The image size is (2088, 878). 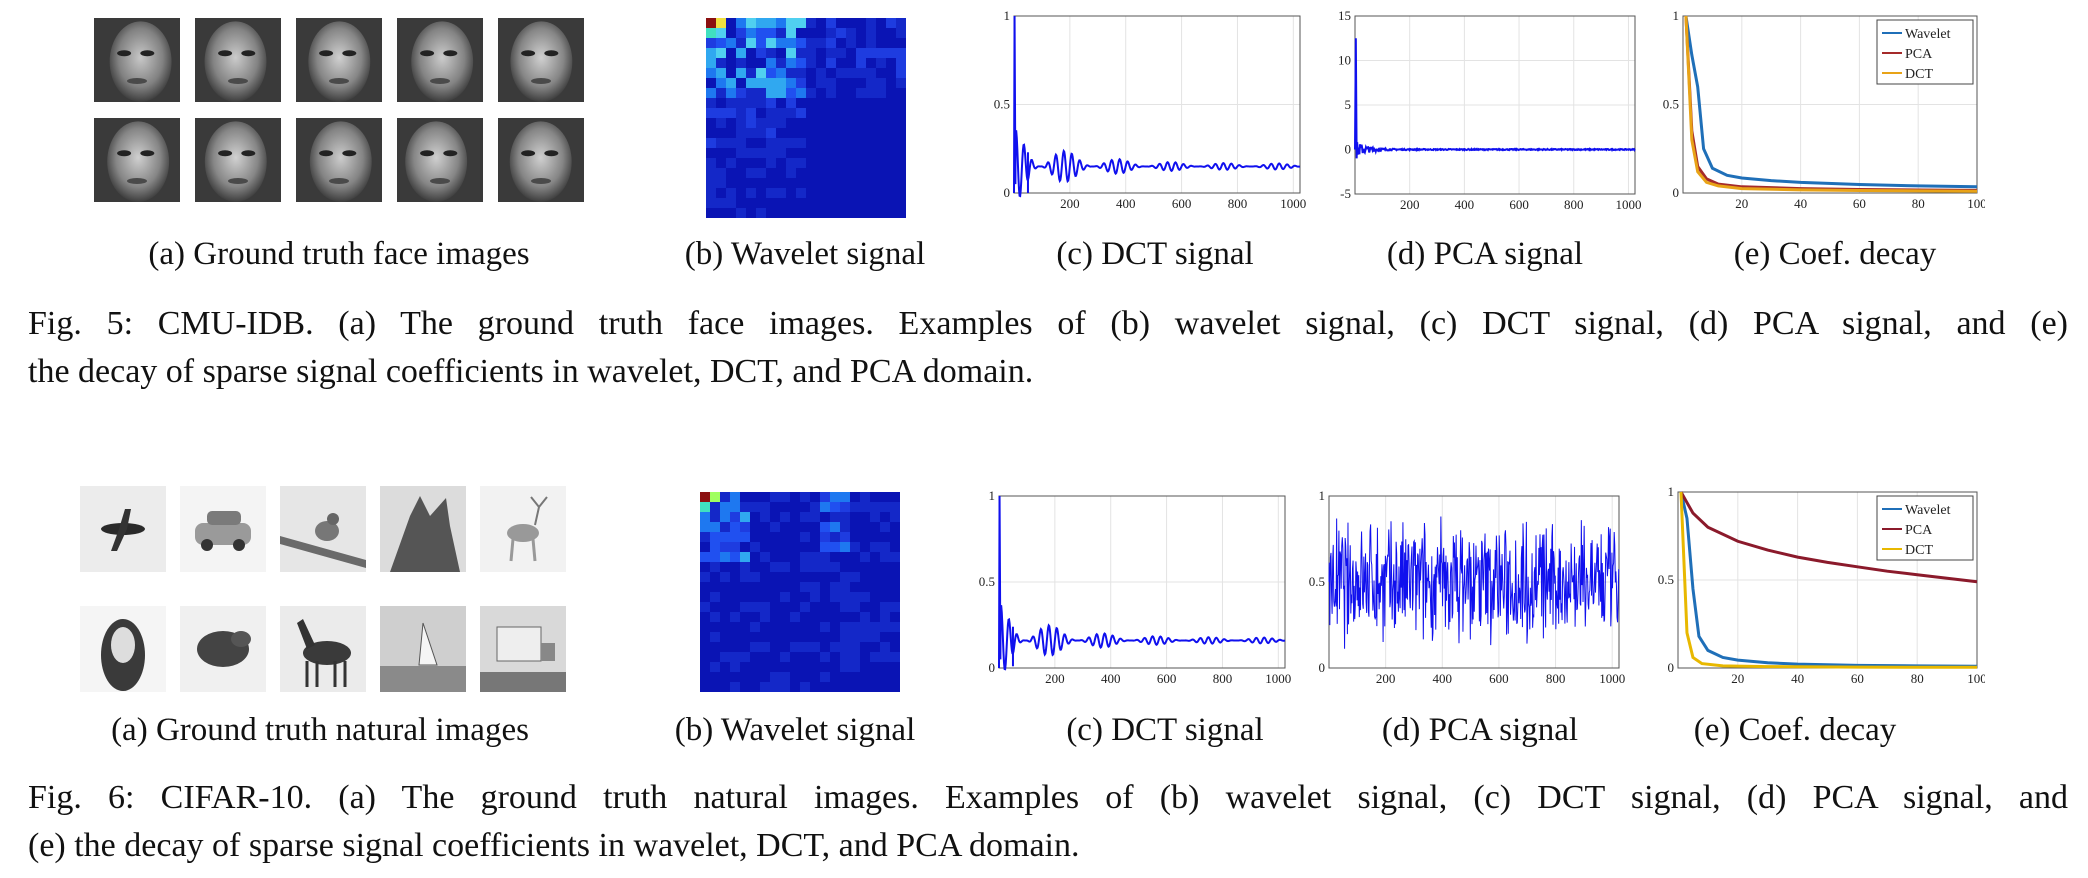 What do you see at coordinates (1828, 580) in the screenshot?
I see `decay-series-dct` at bounding box center [1828, 580].